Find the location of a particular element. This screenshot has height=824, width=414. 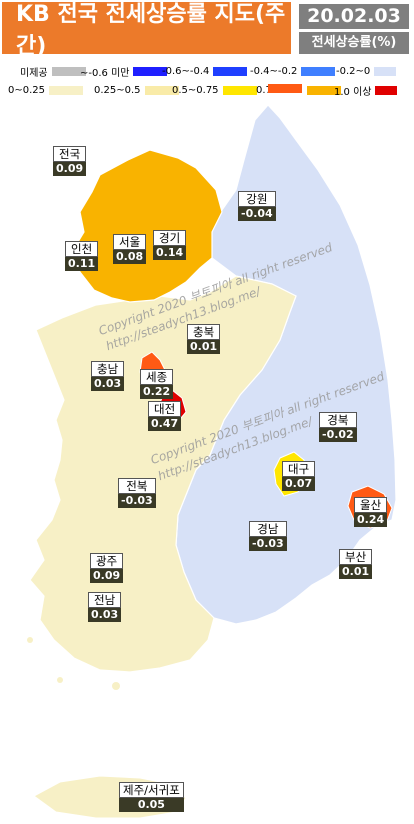

region-label-jeonnam: 전남 0.03 is located at coordinates (105, 607).